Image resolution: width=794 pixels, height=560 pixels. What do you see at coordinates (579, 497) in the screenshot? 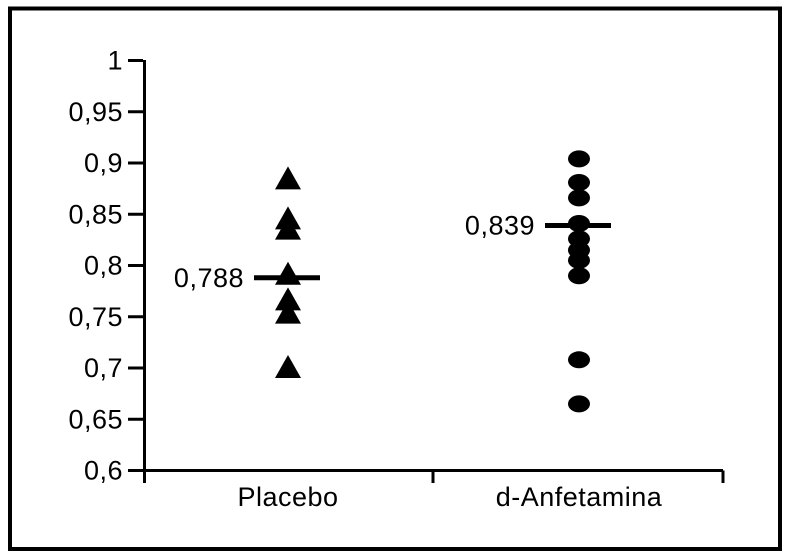
I see `category-label: d-Anfetamina` at bounding box center [579, 497].